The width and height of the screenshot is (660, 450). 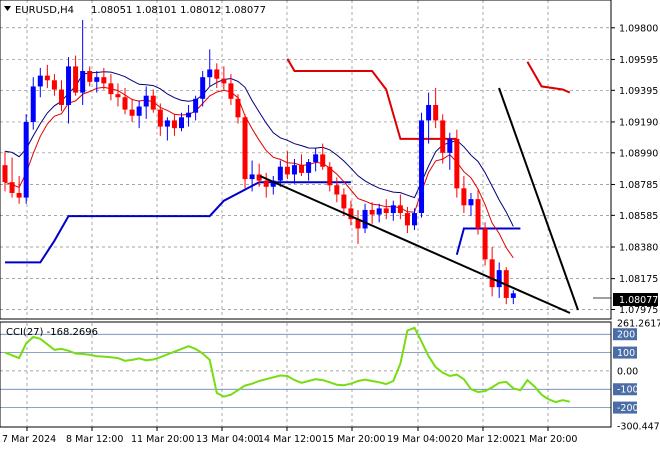 What do you see at coordinates (7, 8) in the screenshot?
I see `window-triangle-icon` at bounding box center [7, 8].